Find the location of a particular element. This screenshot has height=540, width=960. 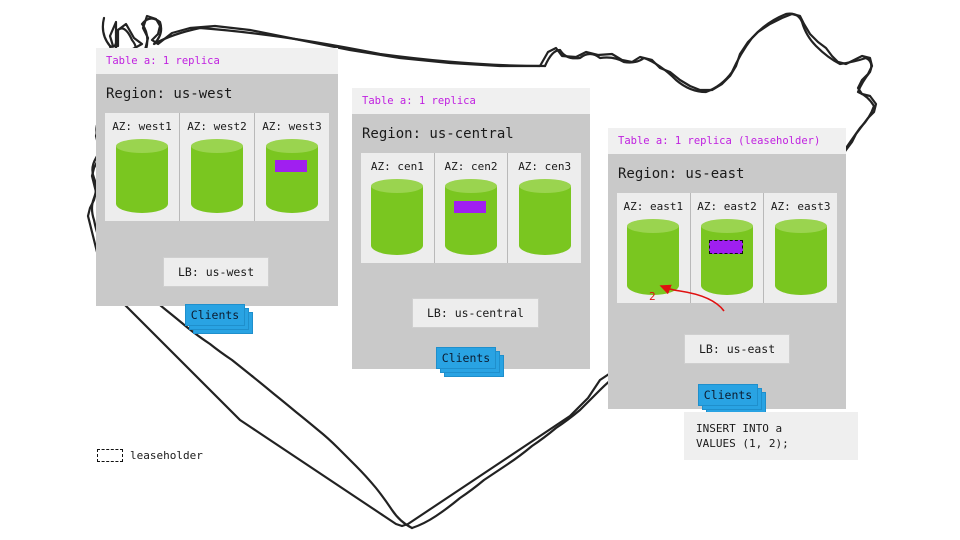

load-balancer-us-east: LB: us-east is located at coordinates (737, 349).